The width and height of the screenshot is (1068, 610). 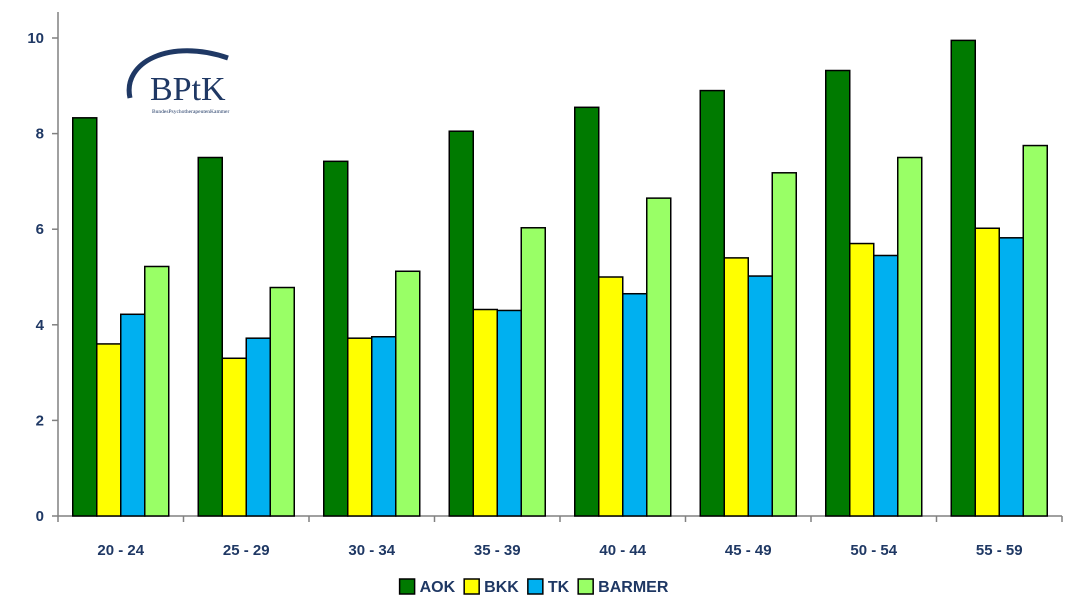 I want to click on legend-item-aok: AOK, so click(x=427, y=587).